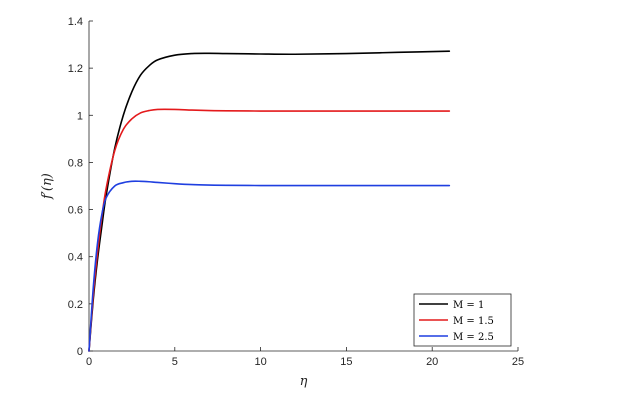  I want to click on y-tick-label: 1.4, so click(75, 22).